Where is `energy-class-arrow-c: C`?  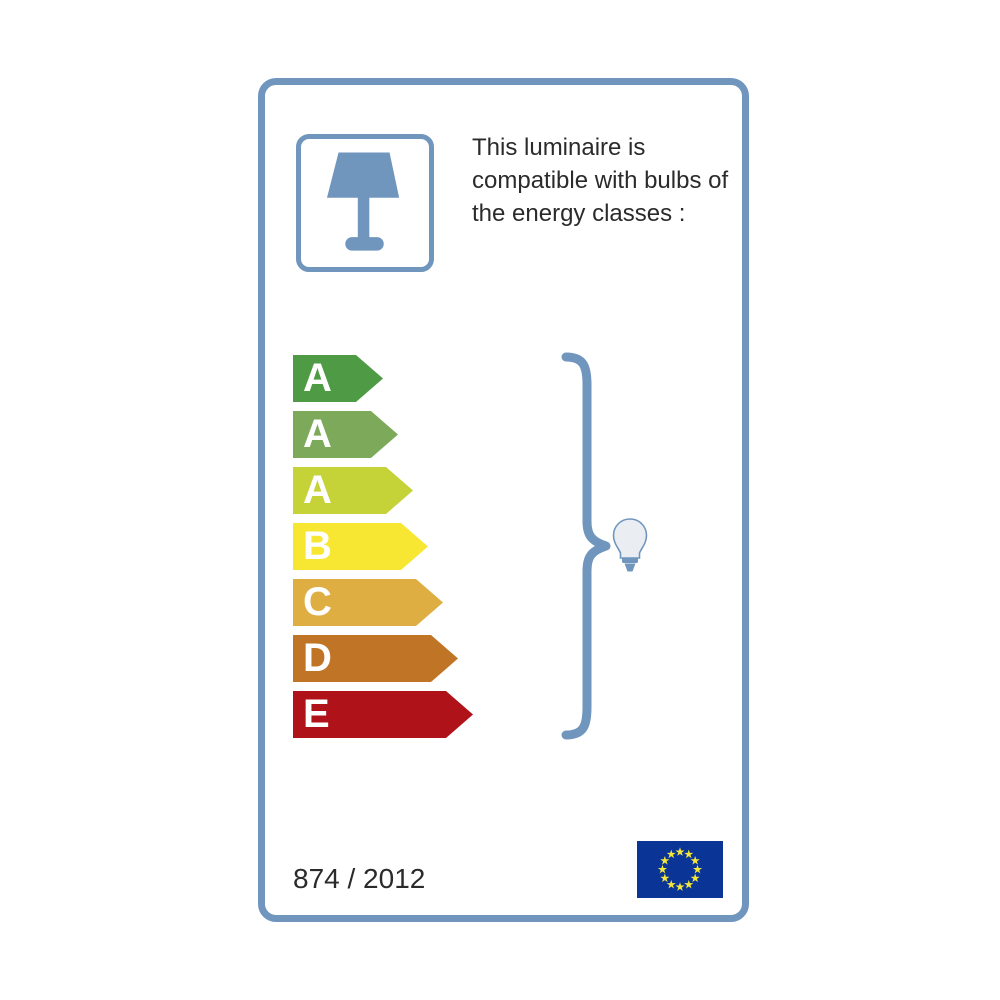 energy-class-arrow-c: C is located at coordinates (368, 602).